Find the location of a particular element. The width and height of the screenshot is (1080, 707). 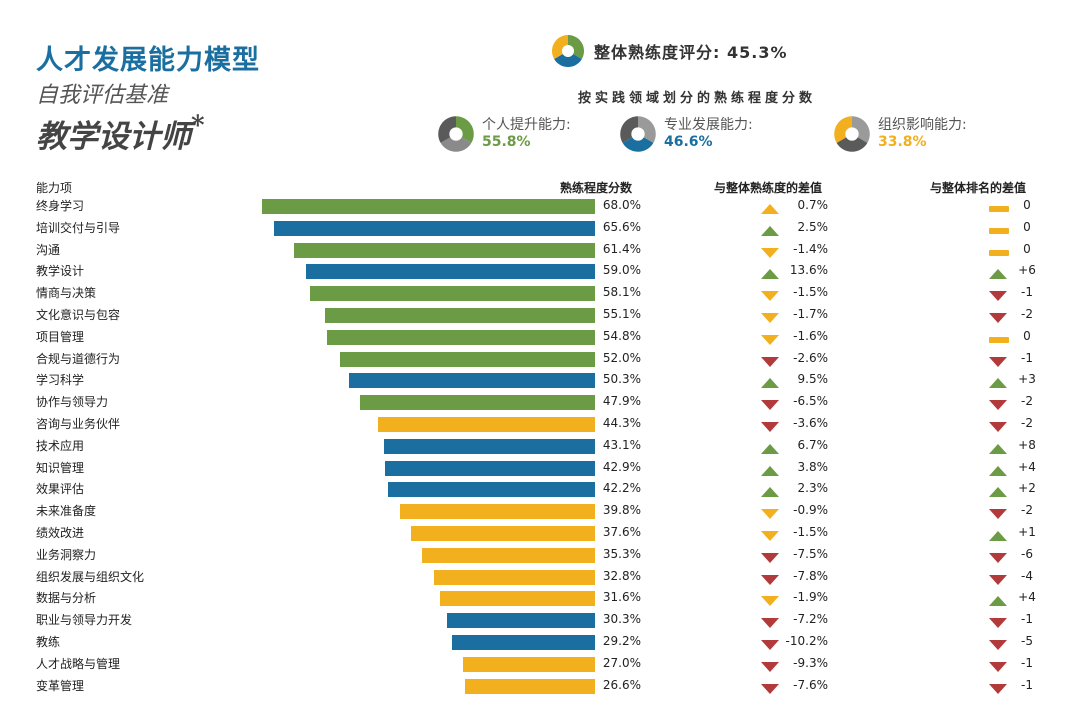

legend-professional-label: 专业发展能力: is located at coordinates (708, 125).